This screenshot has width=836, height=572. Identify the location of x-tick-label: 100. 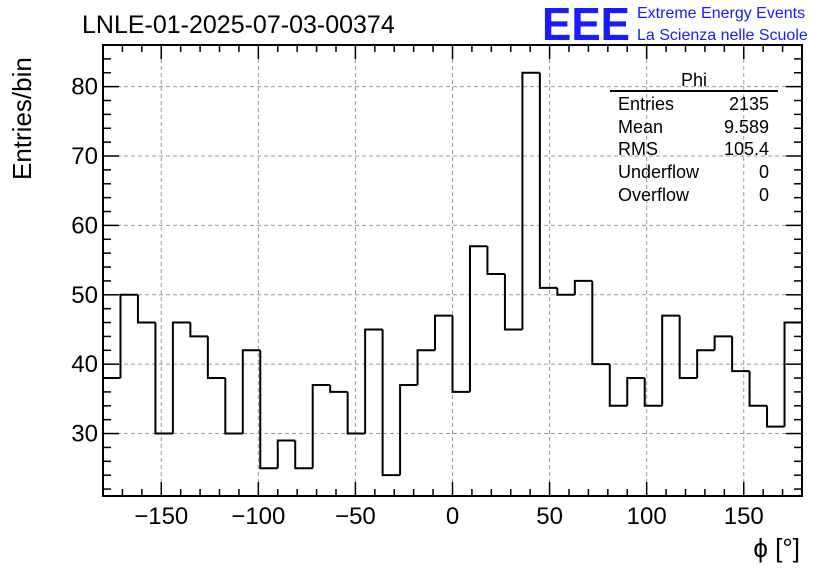
(647, 516).